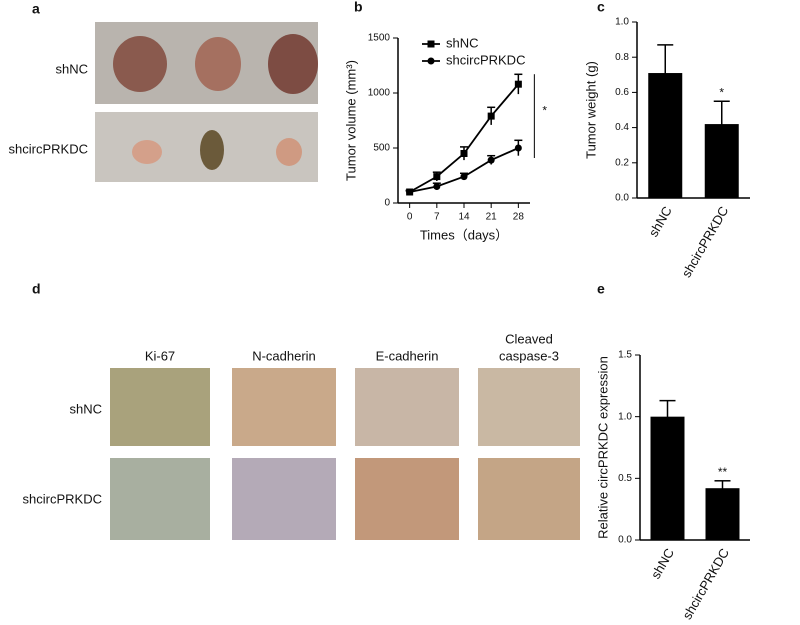 The width and height of the screenshot is (800, 625). What do you see at coordinates (601, 289) in the screenshot?
I see `panel-label: e` at bounding box center [601, 289].